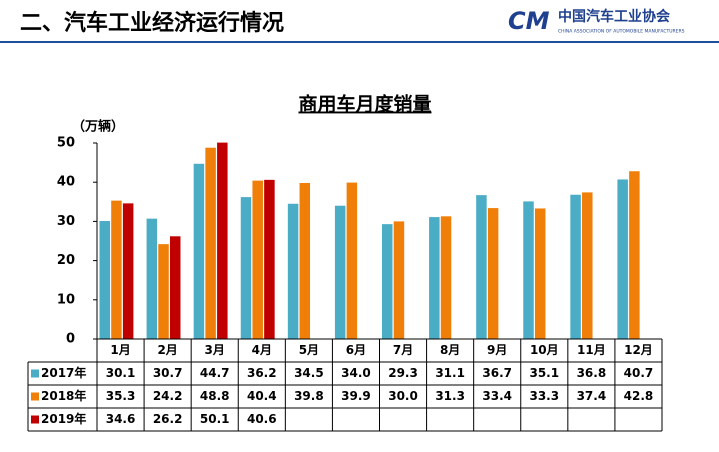 The image size is (719, 452). I want to click on data-label: 33.4, so click(497, 396).